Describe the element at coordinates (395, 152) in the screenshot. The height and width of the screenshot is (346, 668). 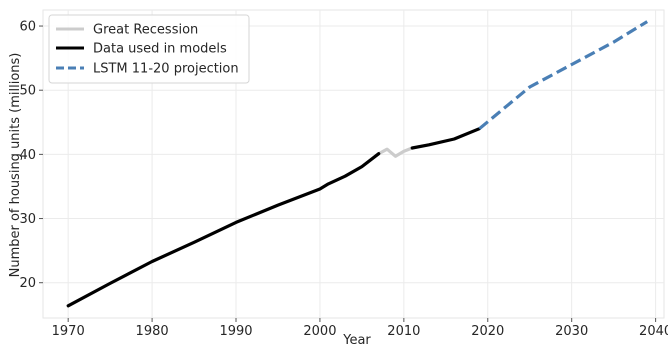
I see `series-line-great-recession` at that location.